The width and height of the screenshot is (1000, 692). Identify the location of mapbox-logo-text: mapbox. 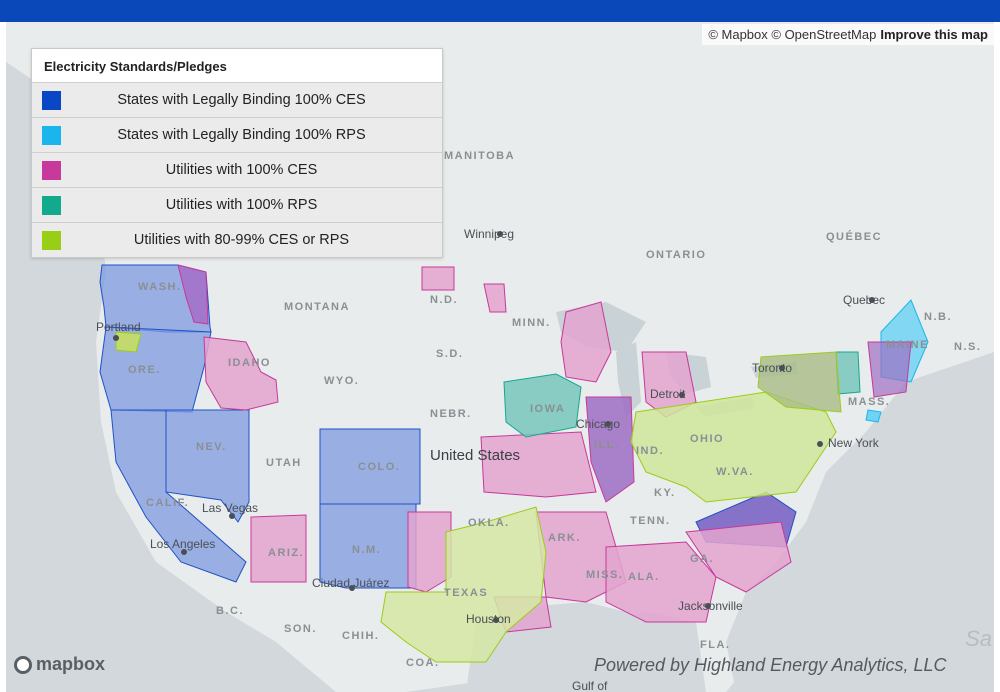
(71, 664).